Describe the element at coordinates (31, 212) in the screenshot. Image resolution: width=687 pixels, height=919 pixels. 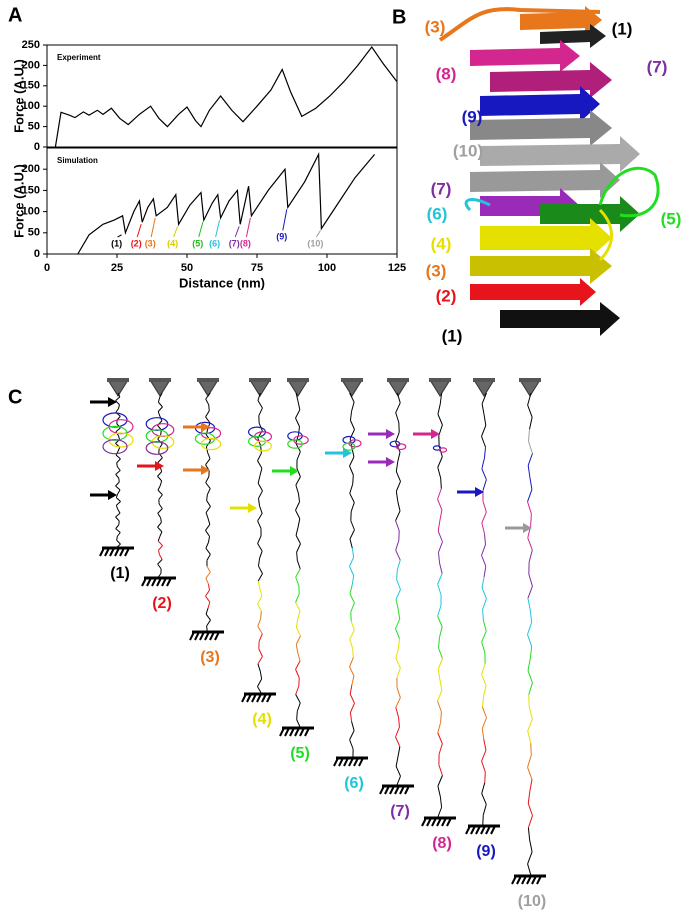
I see `y-tick-label: 100` at that location.